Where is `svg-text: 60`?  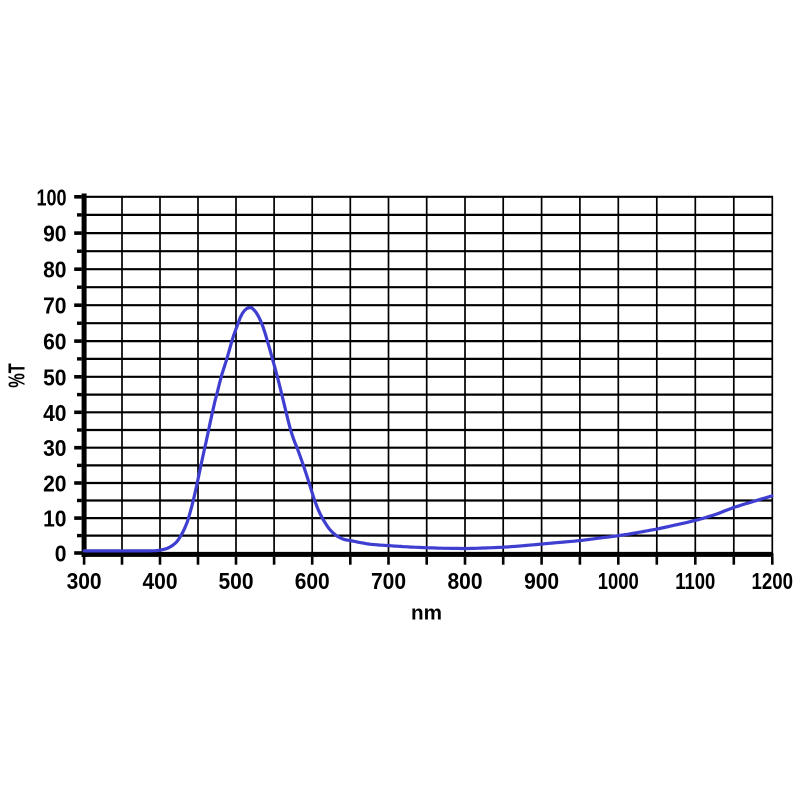 svg-text: 60 is located at coordinates (54, 342).